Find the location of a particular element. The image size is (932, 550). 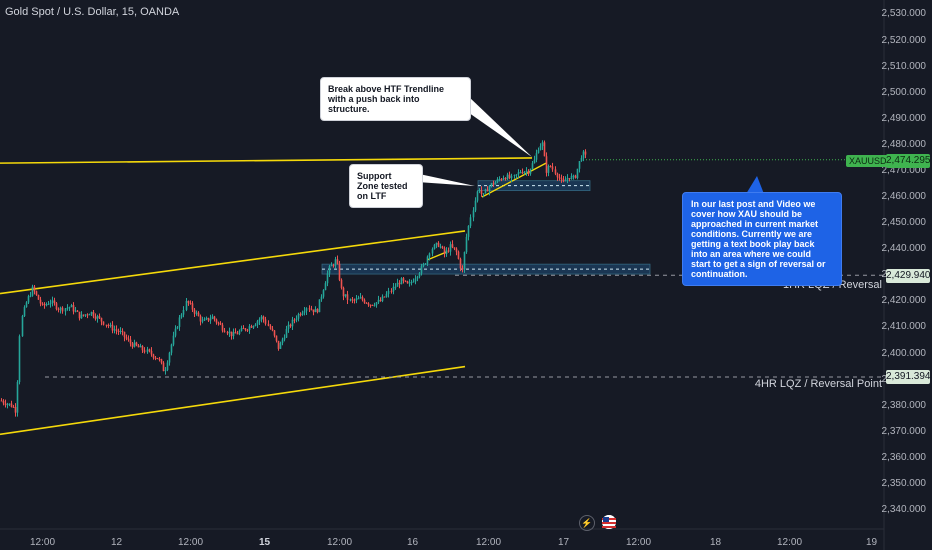

analysis-callout-pointer is located at coordinates (755, 185).